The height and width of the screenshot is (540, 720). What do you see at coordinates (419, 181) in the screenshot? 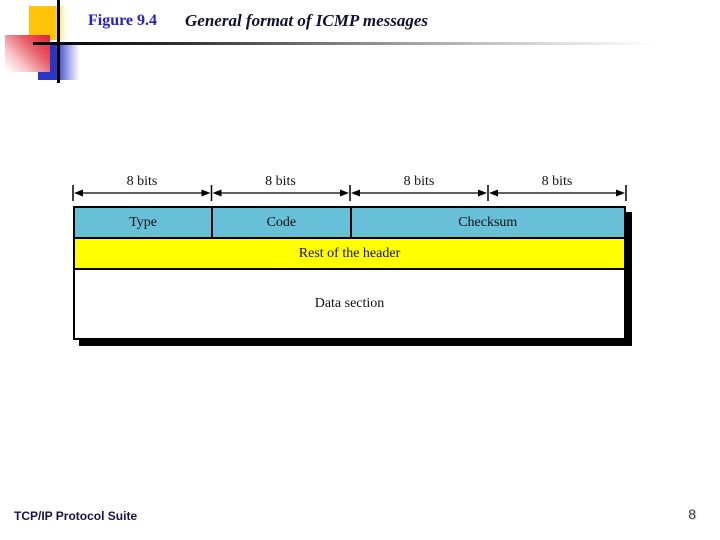
I see `bit-width-label-3: 8 bits` at bounding box center [419, 181].